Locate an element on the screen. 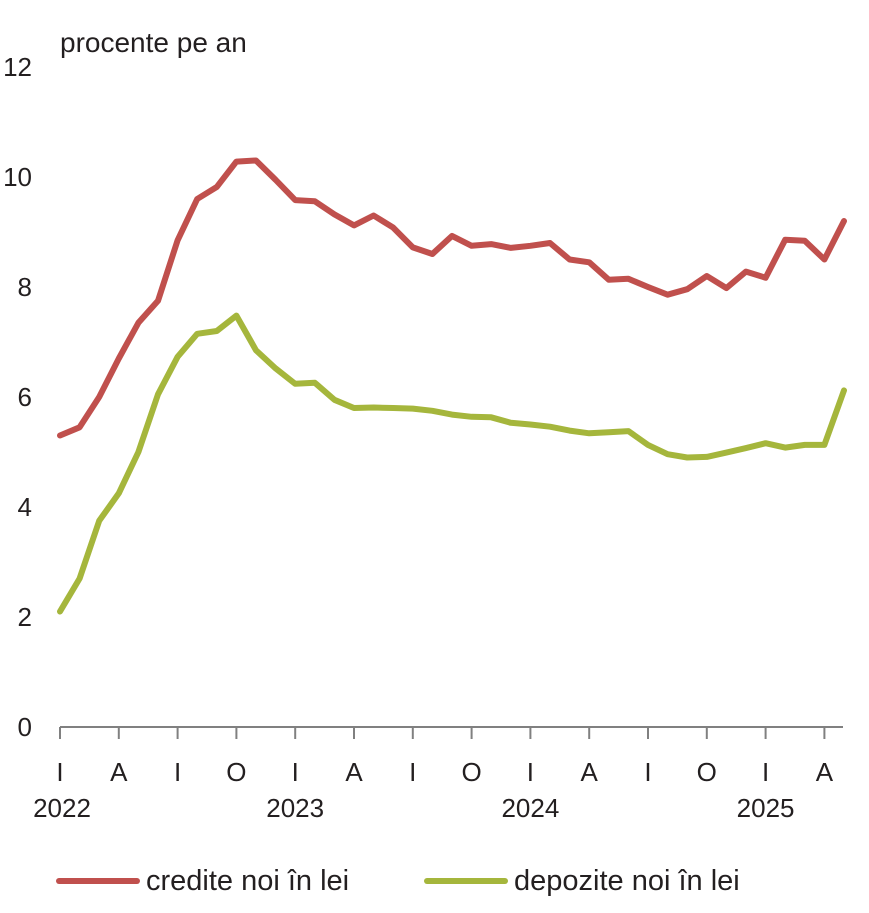  y-tick-label-6: 6 is located at coordinates (25, 397).